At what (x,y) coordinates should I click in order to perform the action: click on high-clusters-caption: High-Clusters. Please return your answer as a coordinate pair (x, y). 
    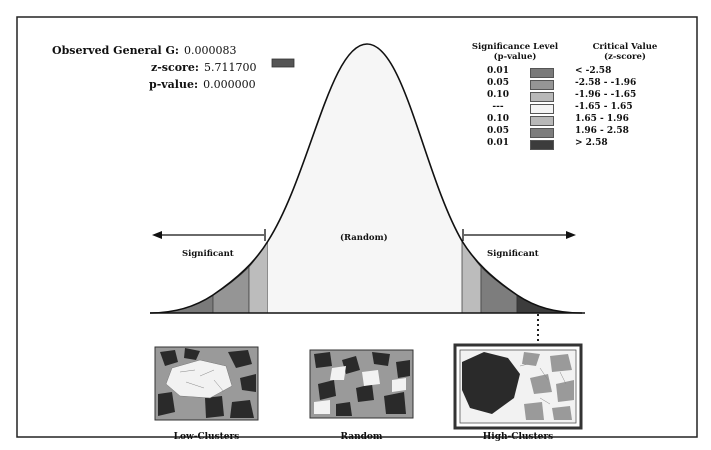
    Looking at the image, I should click on (518, 437).